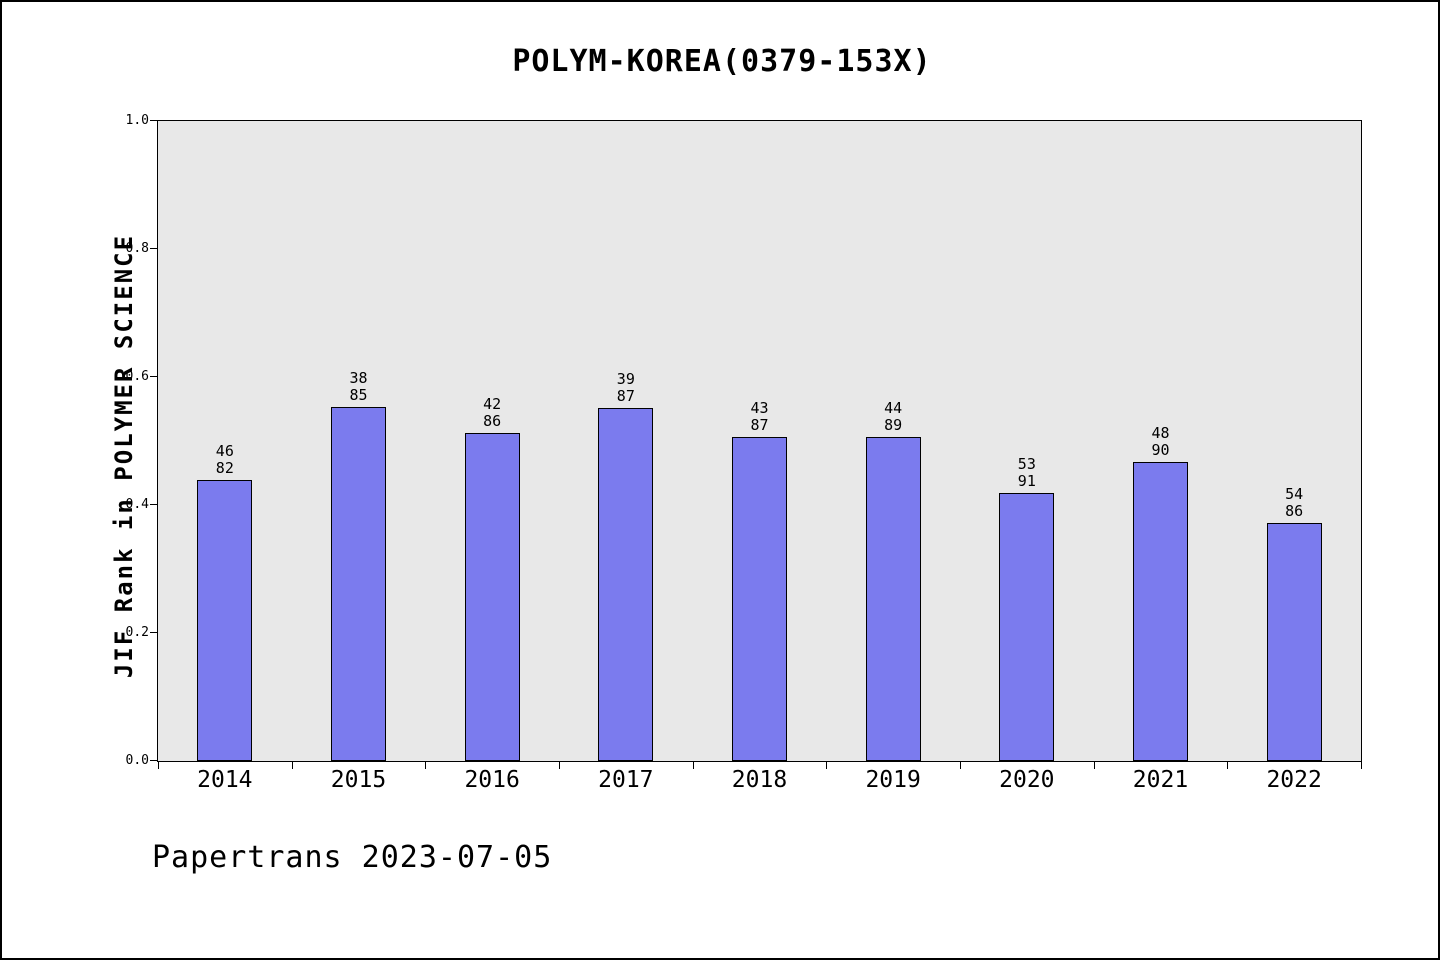 The width and height of the screenshot is (1440, 960). What do you see at coordinates (893, 780) in the screenshot?
I see `x-axis-year-label: 2019` at bounding box center [893, 780].